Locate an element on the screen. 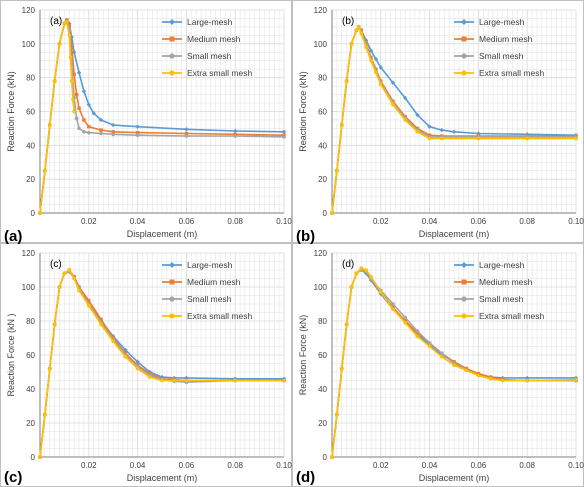  panel-label-a: (a) is located at coordinates (13, 236).